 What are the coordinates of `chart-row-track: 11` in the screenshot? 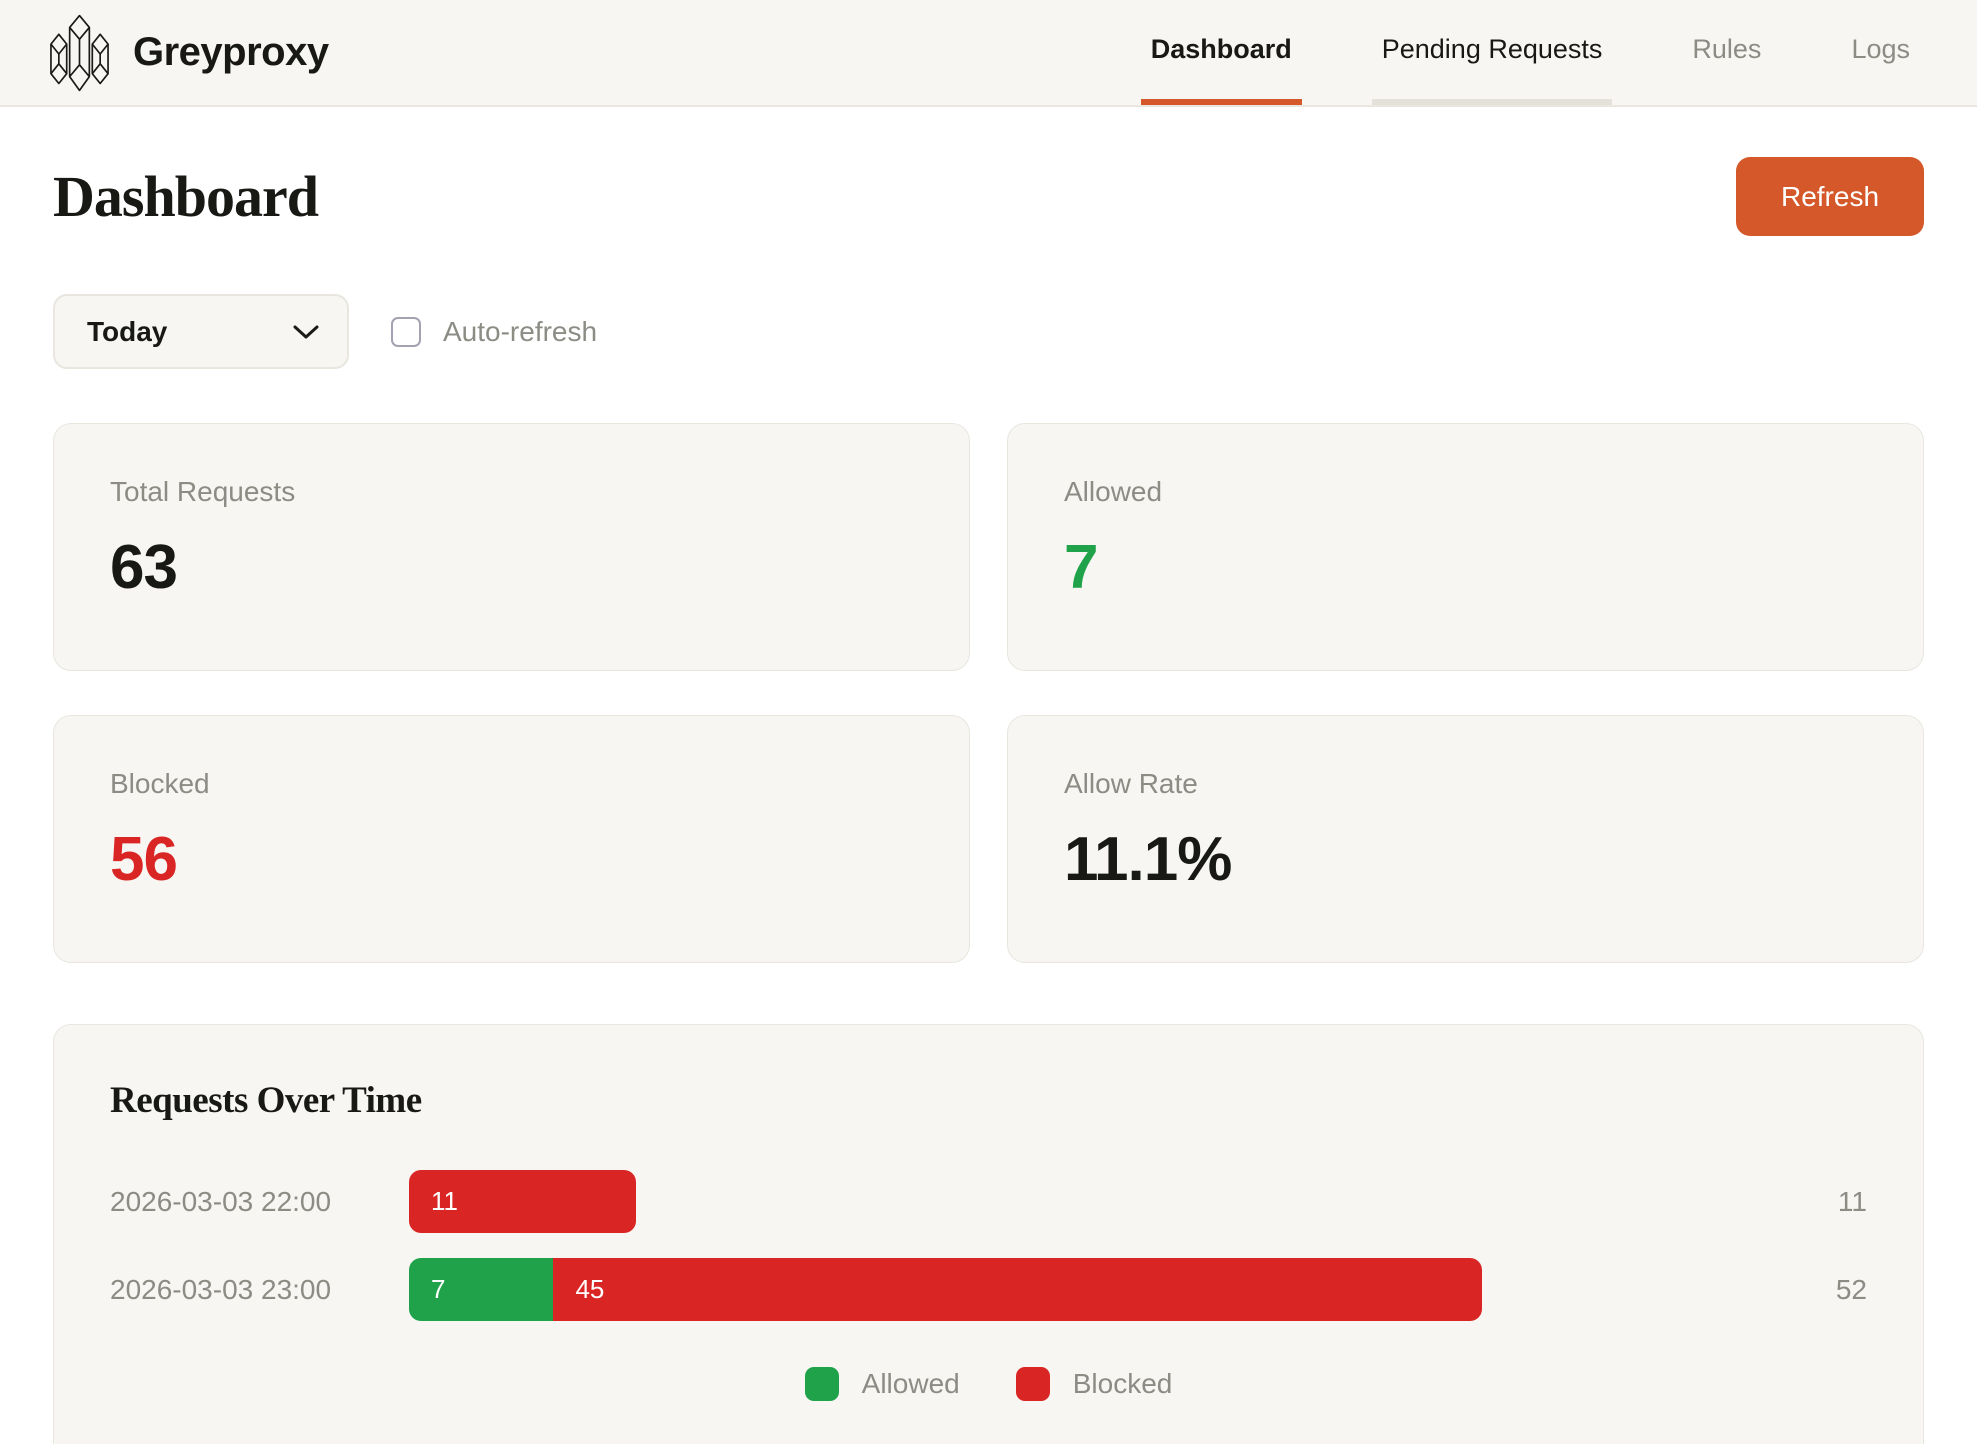 It's located at (945, 1201).